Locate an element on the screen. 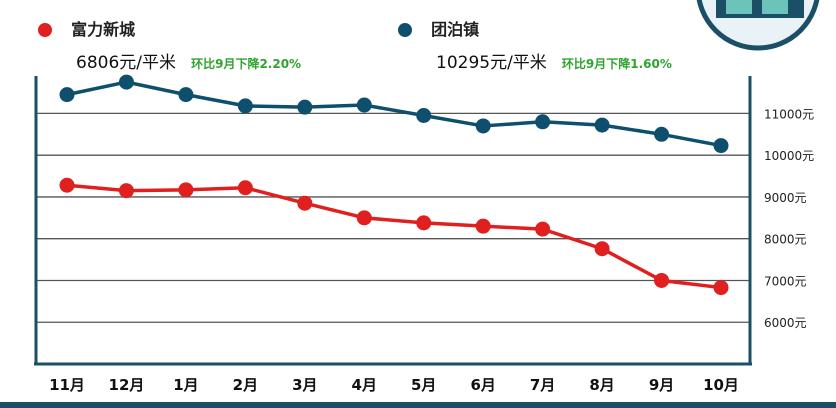 This screenshot has height=408, width=836. x-tick-label: 1月 is located at coordinates (185, 385).